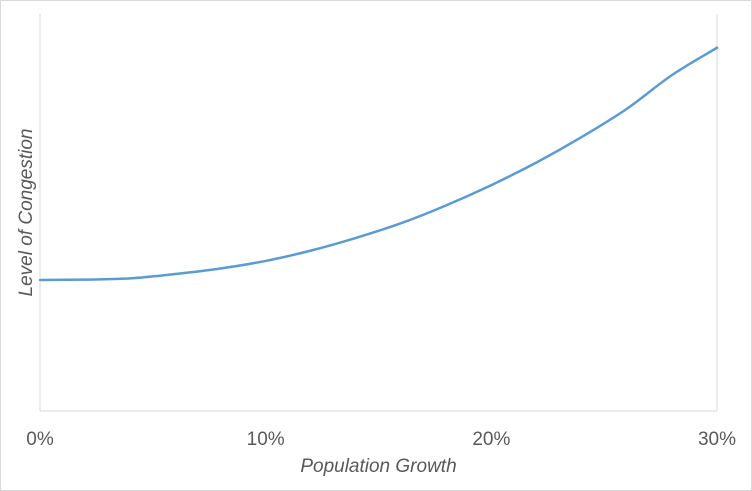 The image size is (752, 491). I want to click on x-tick-label: 20%, so click(491, 439).